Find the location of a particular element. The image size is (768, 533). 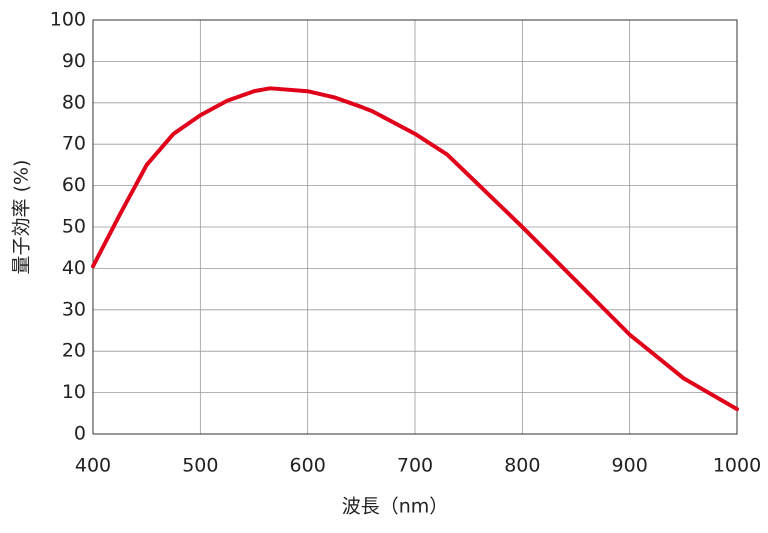

x-axis-title: 波長（nm） is located at coordinates (395, 507).